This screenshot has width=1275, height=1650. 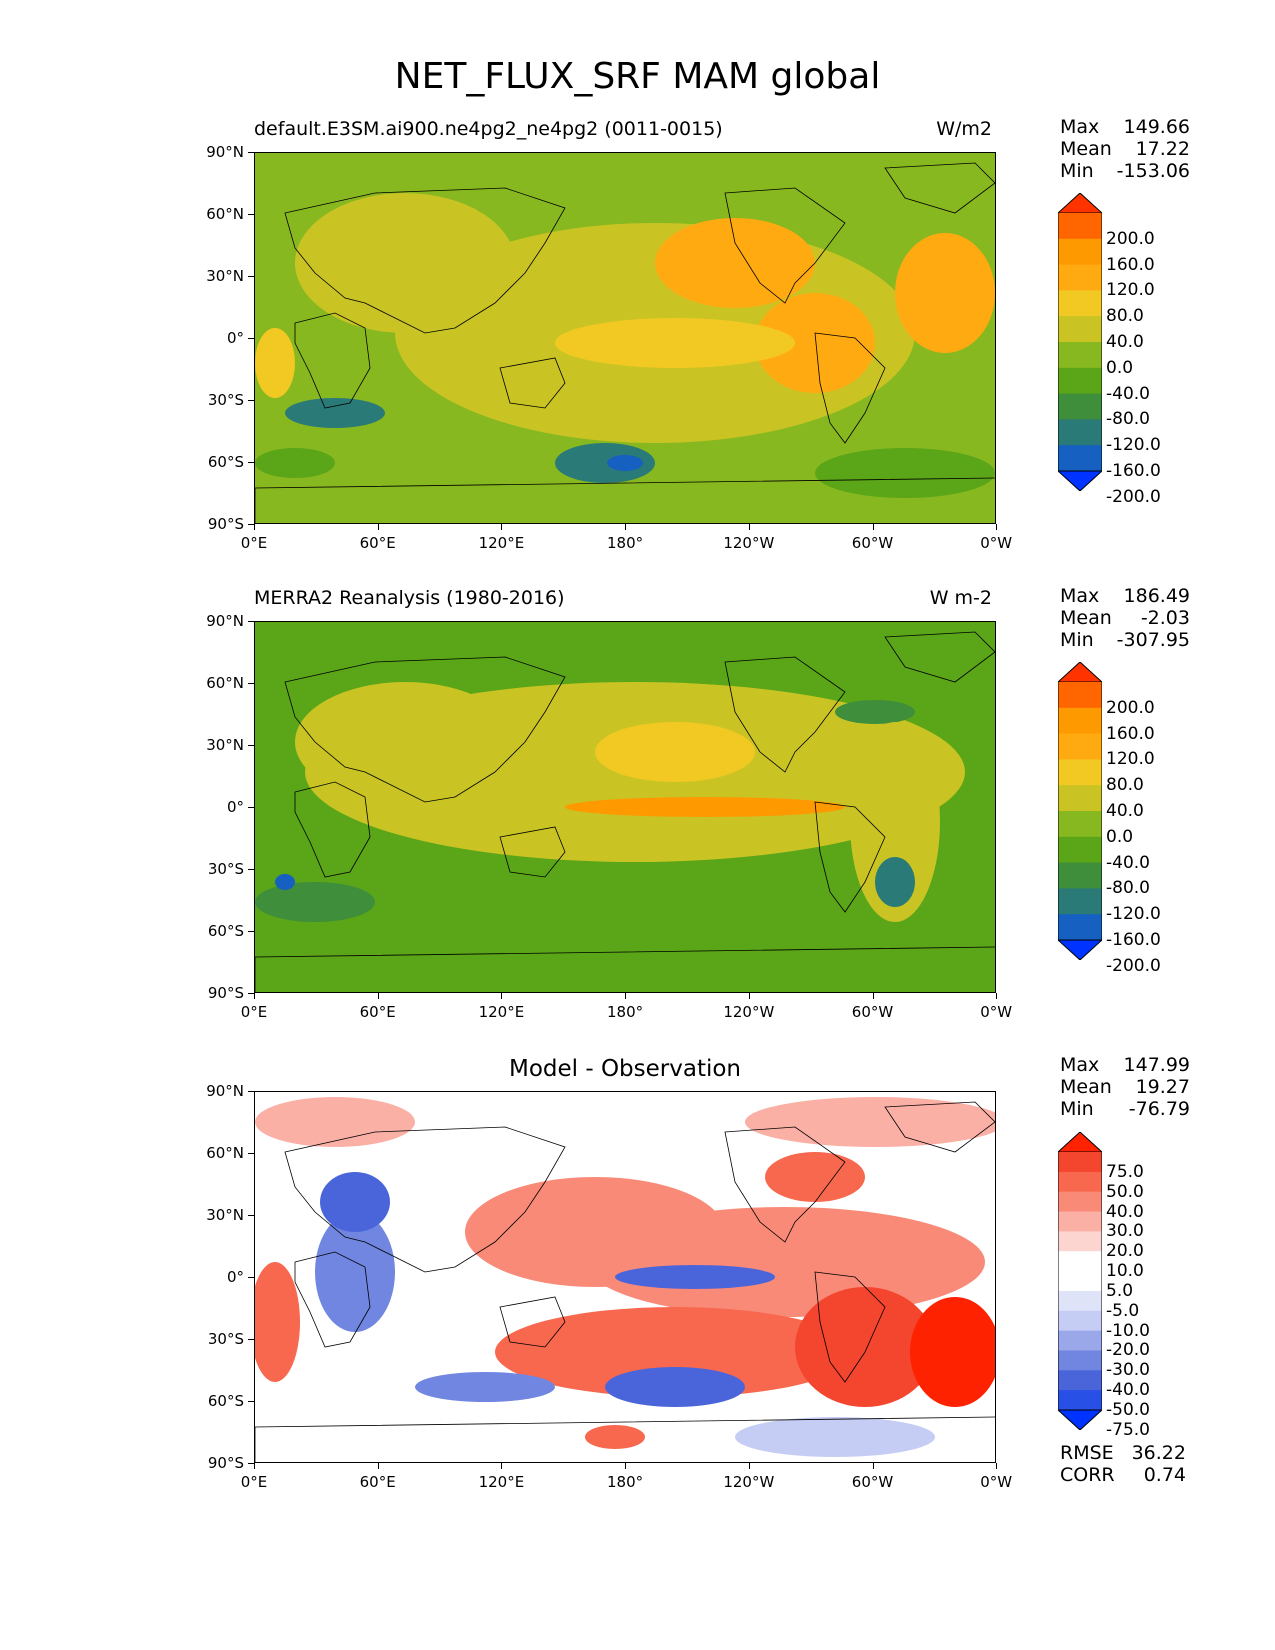 I want to click on min-value: -307.95, so click(x=1153, y=640).